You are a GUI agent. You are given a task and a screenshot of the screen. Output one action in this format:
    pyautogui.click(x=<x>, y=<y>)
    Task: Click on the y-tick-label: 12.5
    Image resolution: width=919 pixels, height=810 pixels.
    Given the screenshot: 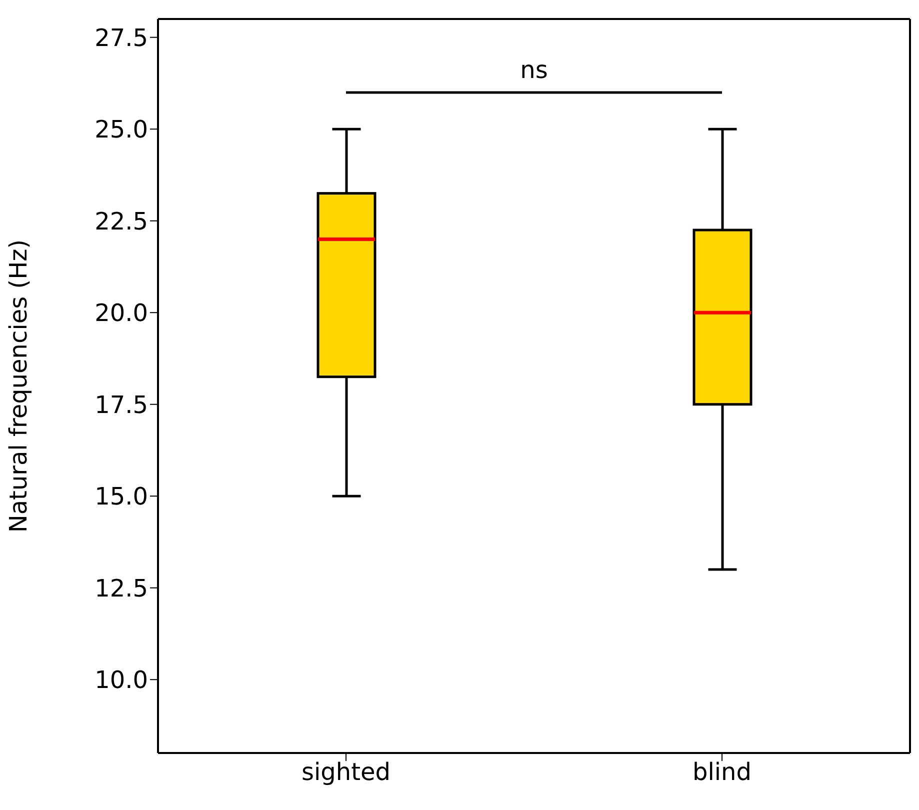 What is the action you would take?
    pyautogui.click(x=121, y=588)
    